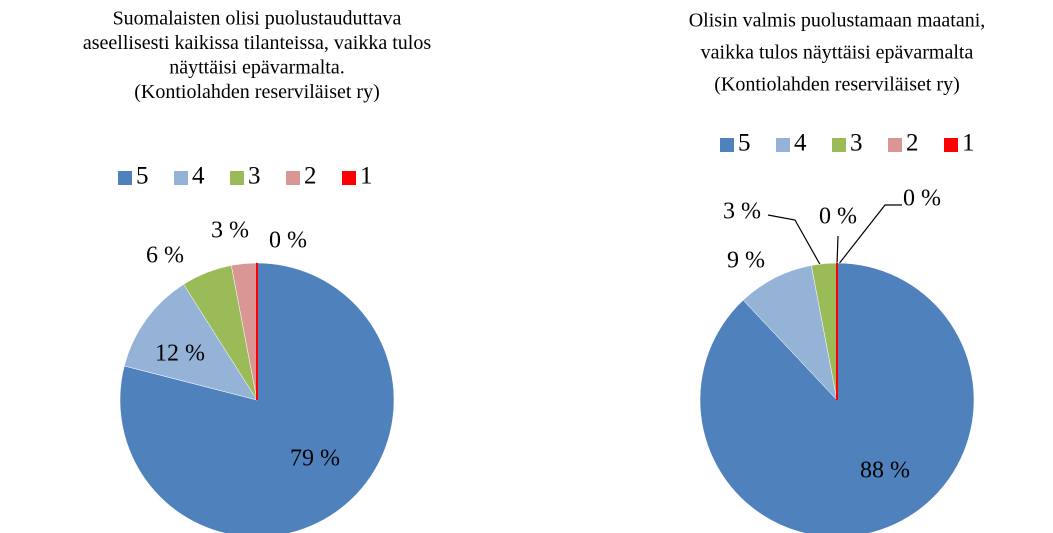 Image resolution: width=1053 pixels, height=533 pixels. What do you see at coordinates (315, 459) in the screenshot?
I see `data-label: 79 %` at bounding box center [315, 459].